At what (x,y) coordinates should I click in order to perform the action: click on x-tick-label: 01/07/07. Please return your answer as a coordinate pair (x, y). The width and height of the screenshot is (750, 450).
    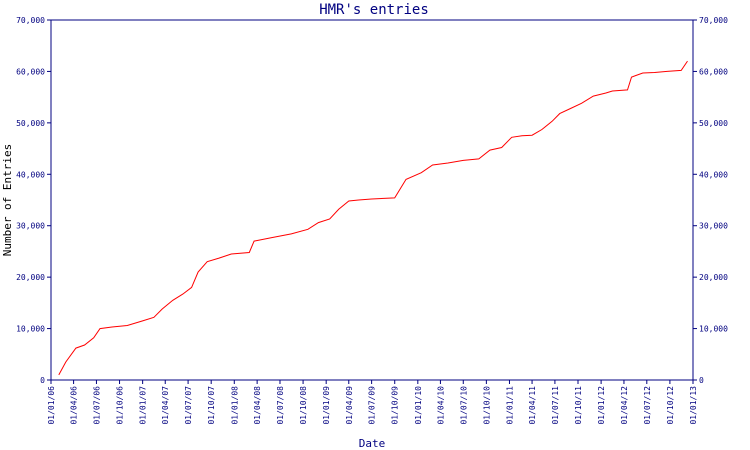
    Looking at the image, I should click on (188, 405).